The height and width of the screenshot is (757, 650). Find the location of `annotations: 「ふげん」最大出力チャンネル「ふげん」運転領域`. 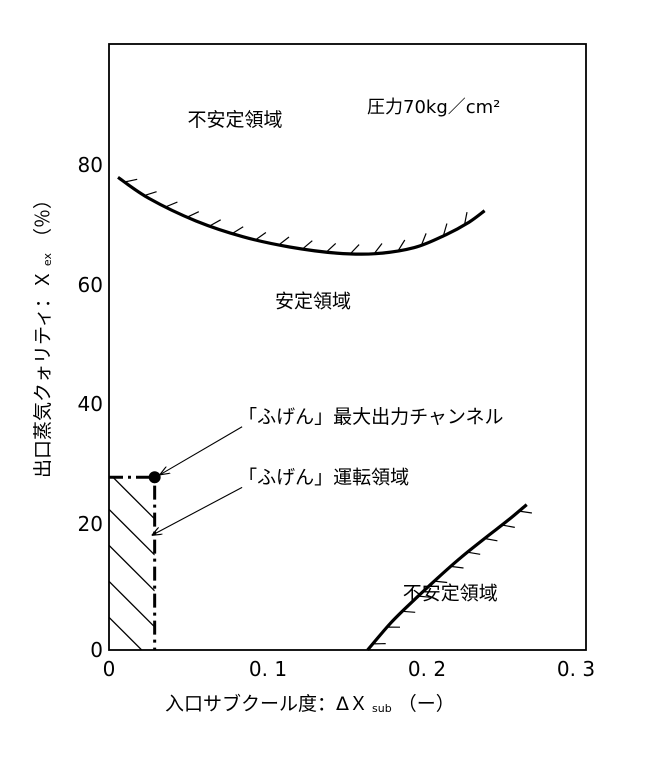

annotations: 「ふげん」最大出力チャンネル「ふげん」運転領域 is located at coordinates (328, 470).